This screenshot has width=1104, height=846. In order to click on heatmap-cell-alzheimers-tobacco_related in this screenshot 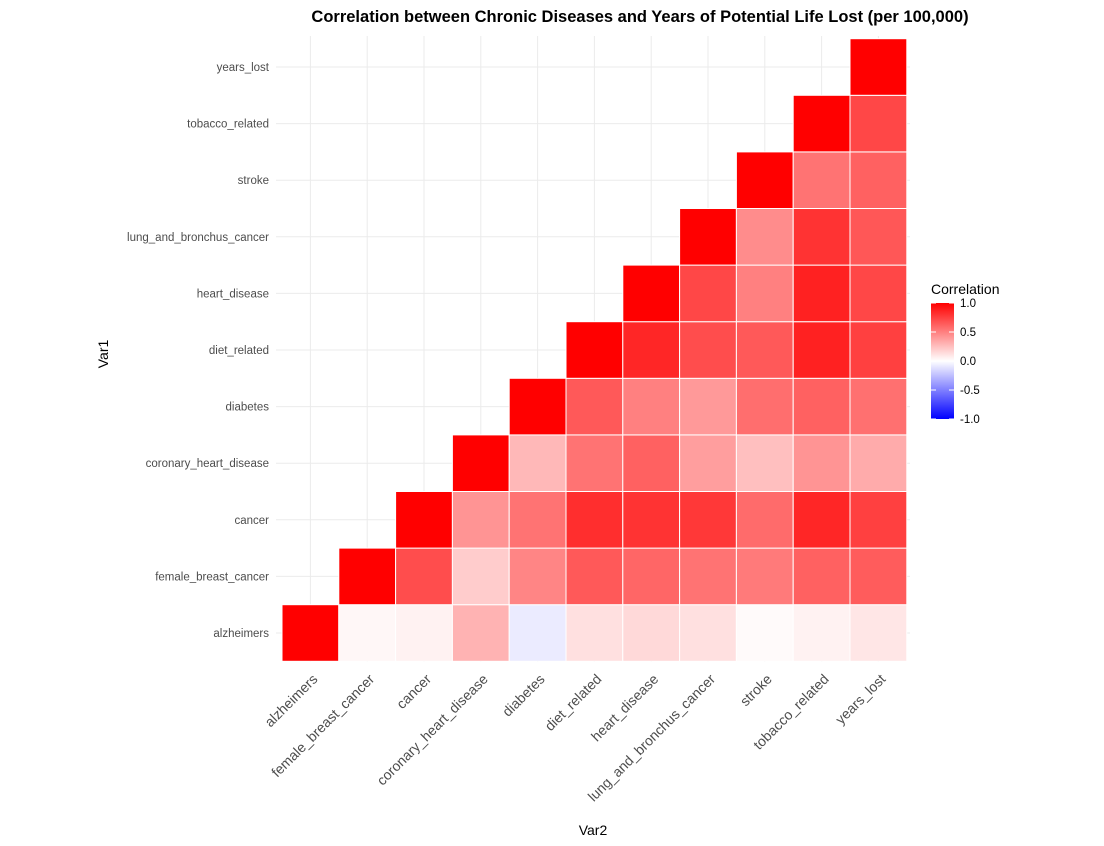, I will do `click(821, 633)`.